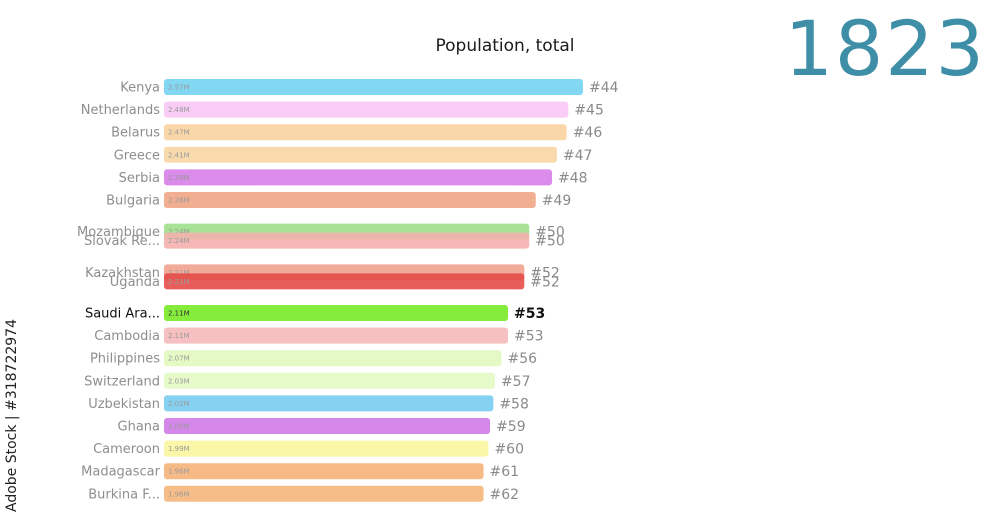 The image size is (1000, 527). I want to click on bar-rank-0: #44, so click(604, 88).